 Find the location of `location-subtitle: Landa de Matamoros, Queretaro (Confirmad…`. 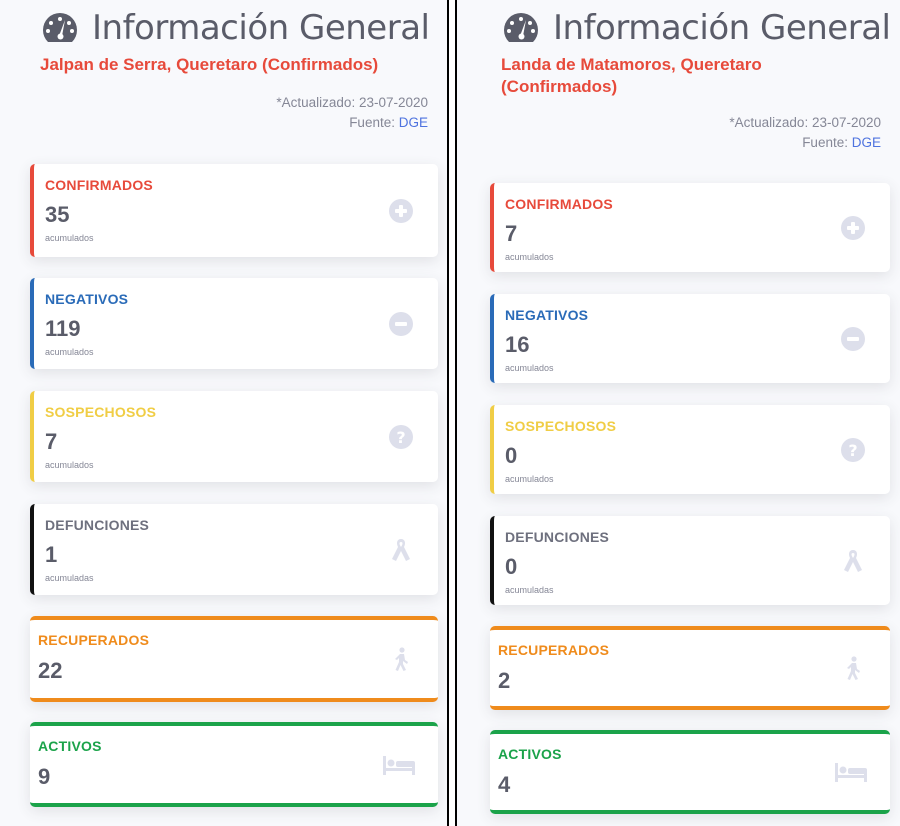

location-subtitle: Landa de Matamoros, Queretaro (Confirmad… is located at coordinates (631, 75).